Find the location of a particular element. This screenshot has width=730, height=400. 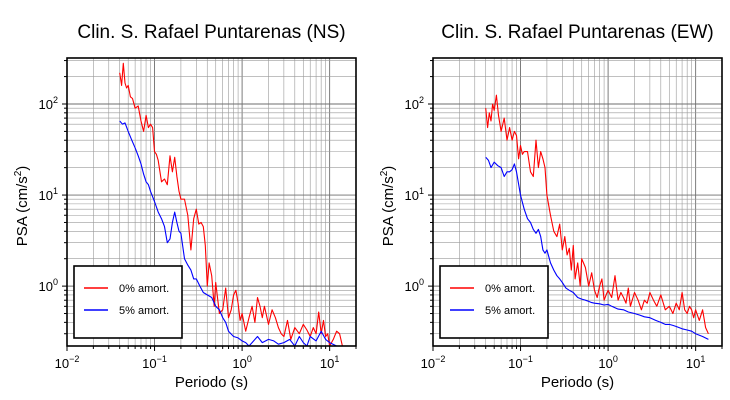

series-line-damped-5pct is located at coordinates (597, 248).